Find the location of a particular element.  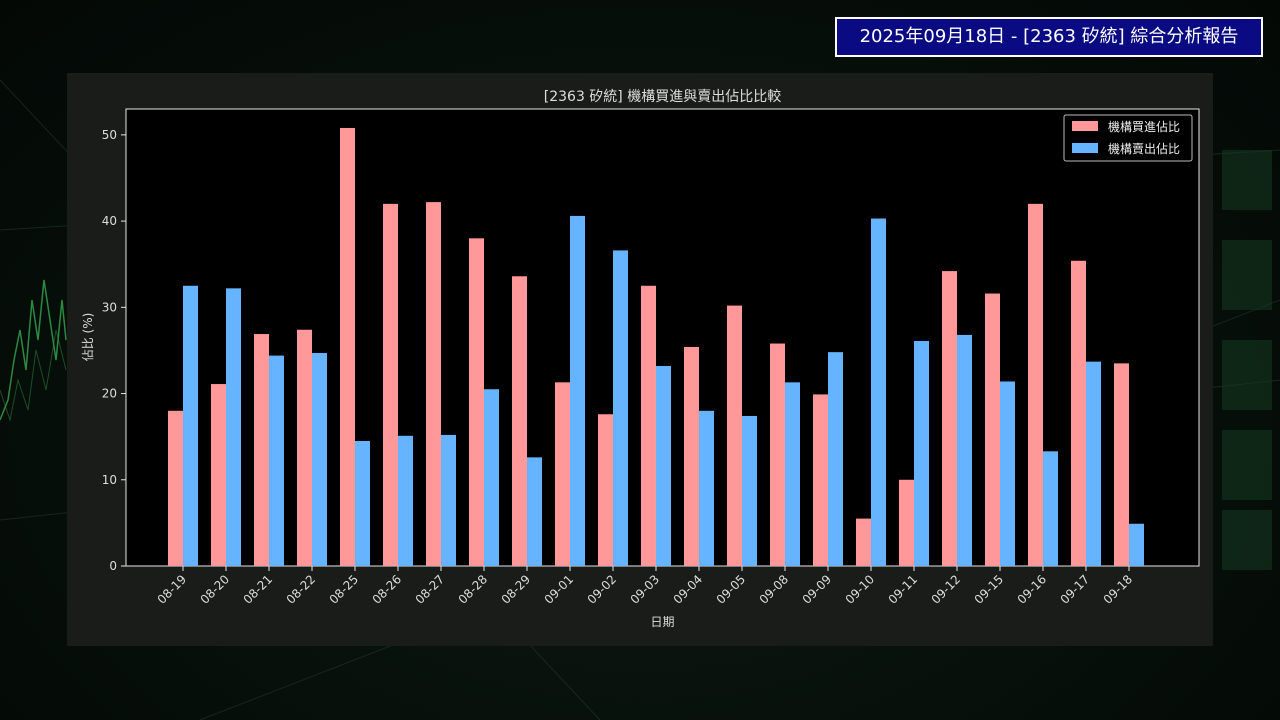

x-tick-label: 08-29 is located at coordinates (516, 589).